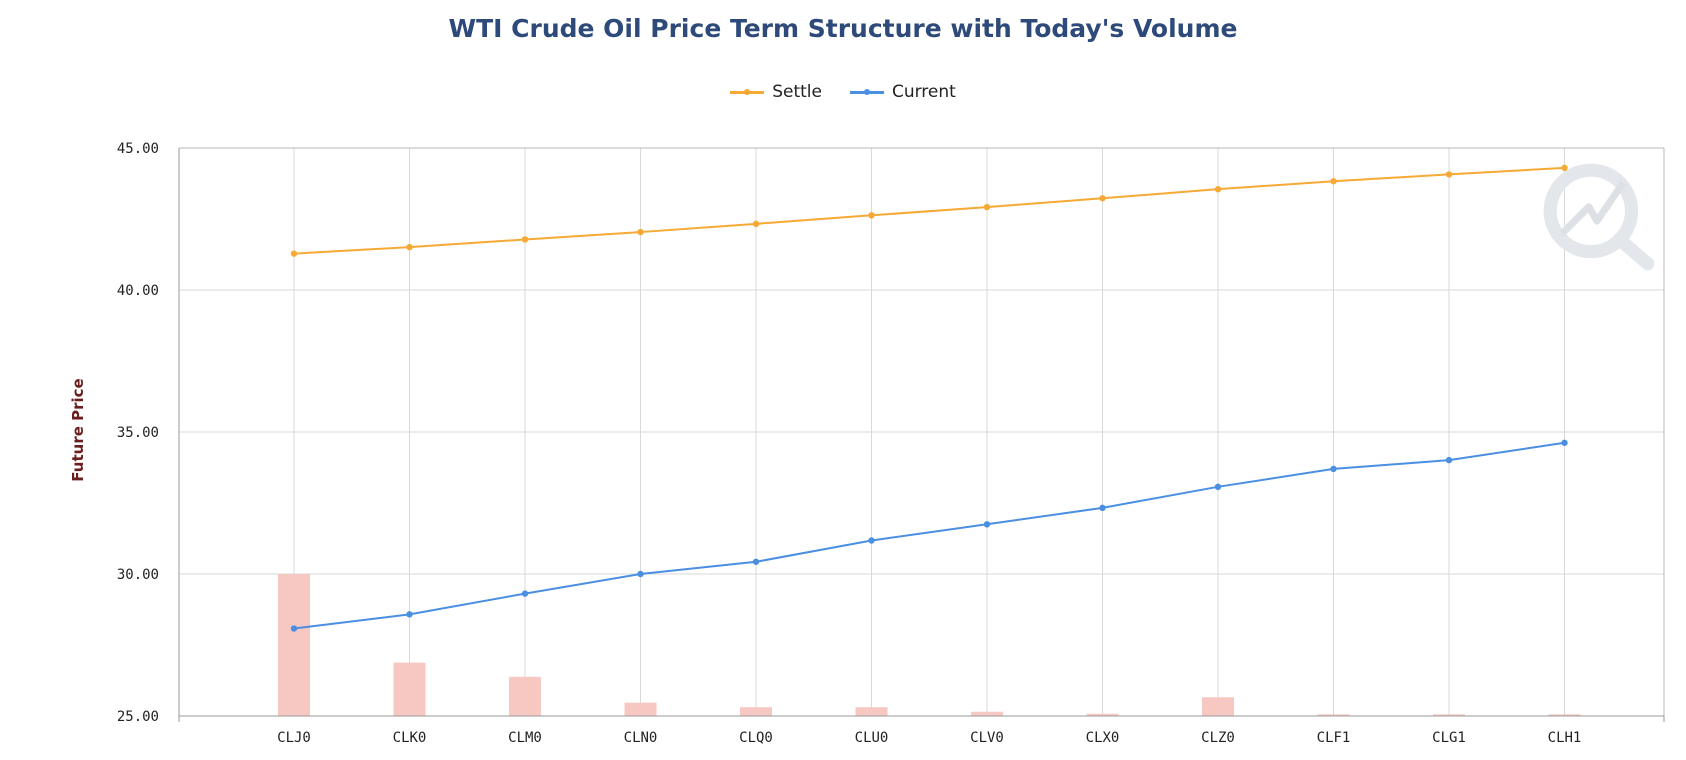 This screenshot has width=1686, height=760. Describe the element at coordinates (987, 738) in the screenshot. I see `x-tick-label: CLV0` at that location.